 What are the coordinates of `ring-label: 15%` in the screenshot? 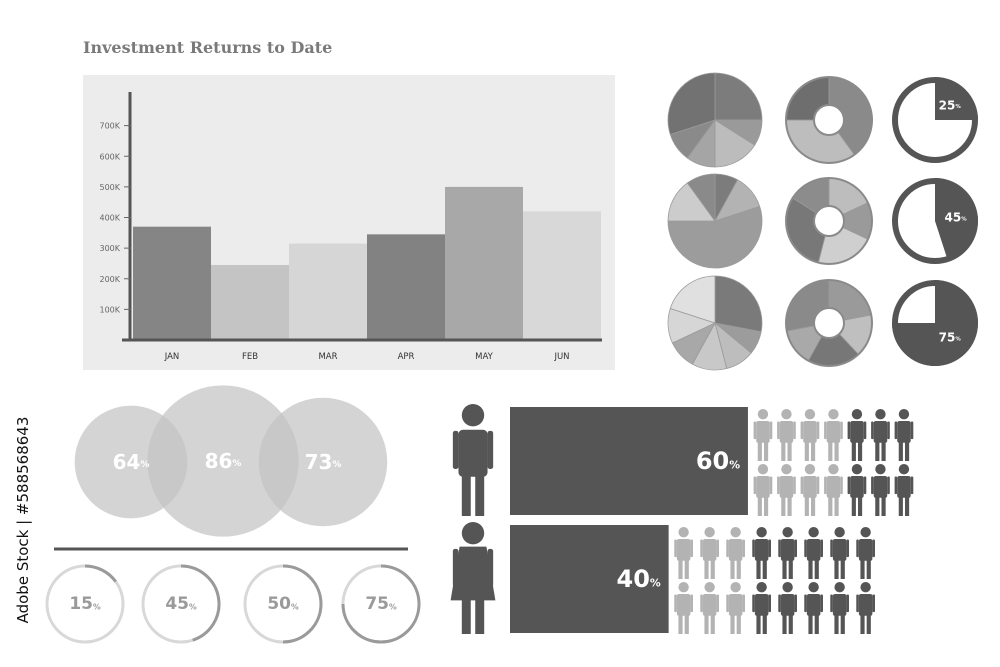 It's located at (85, 604).